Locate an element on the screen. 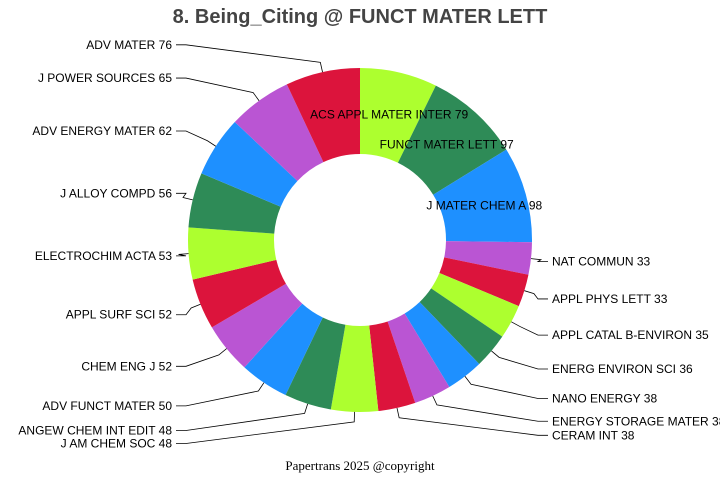 This screenshot has height=480, width=720. slice-acs-appl-mater-inter is located at coordinates (398, 115).